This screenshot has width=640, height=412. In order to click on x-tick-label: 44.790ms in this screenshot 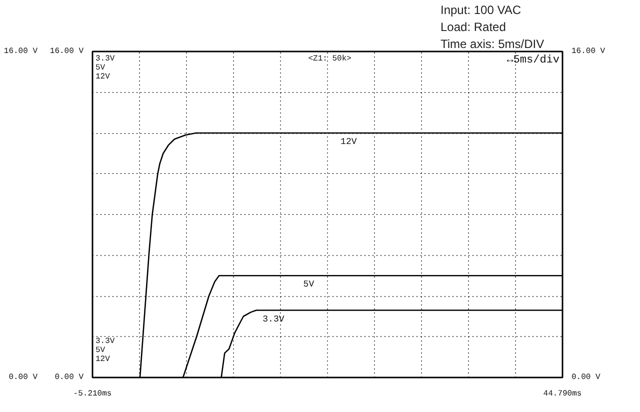, I will do `click(562, 394)`.